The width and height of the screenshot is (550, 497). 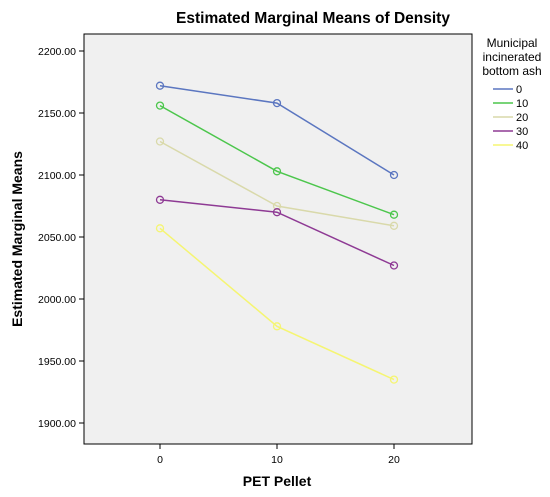 What do you see at coordinates (522, 146) in the screenshot?
I see `legend-label: 40` at bounding box center [522, 146].